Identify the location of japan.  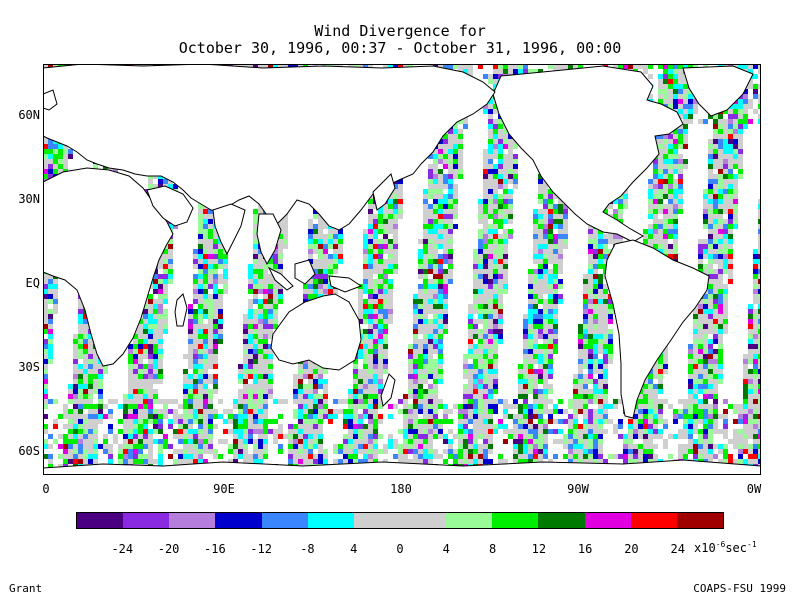
(384, 192).